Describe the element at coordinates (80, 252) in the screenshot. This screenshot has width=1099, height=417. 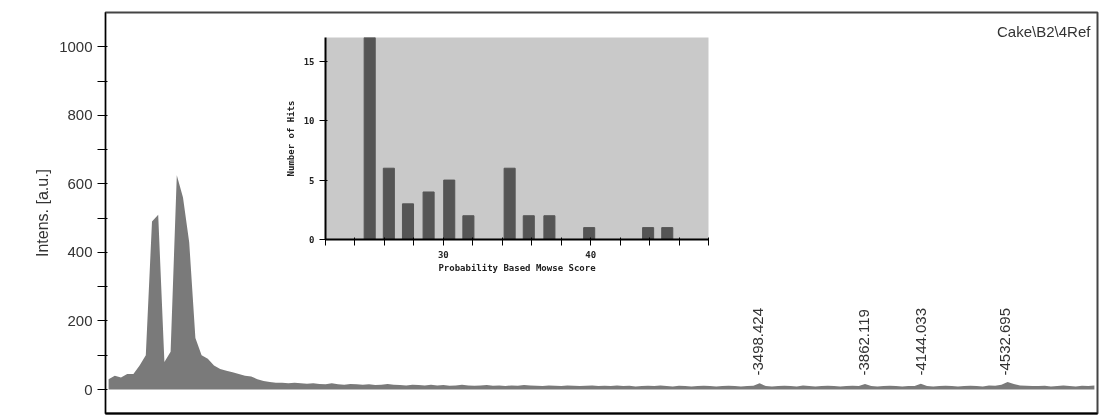
I see `y-tick-label: 400` at that location.